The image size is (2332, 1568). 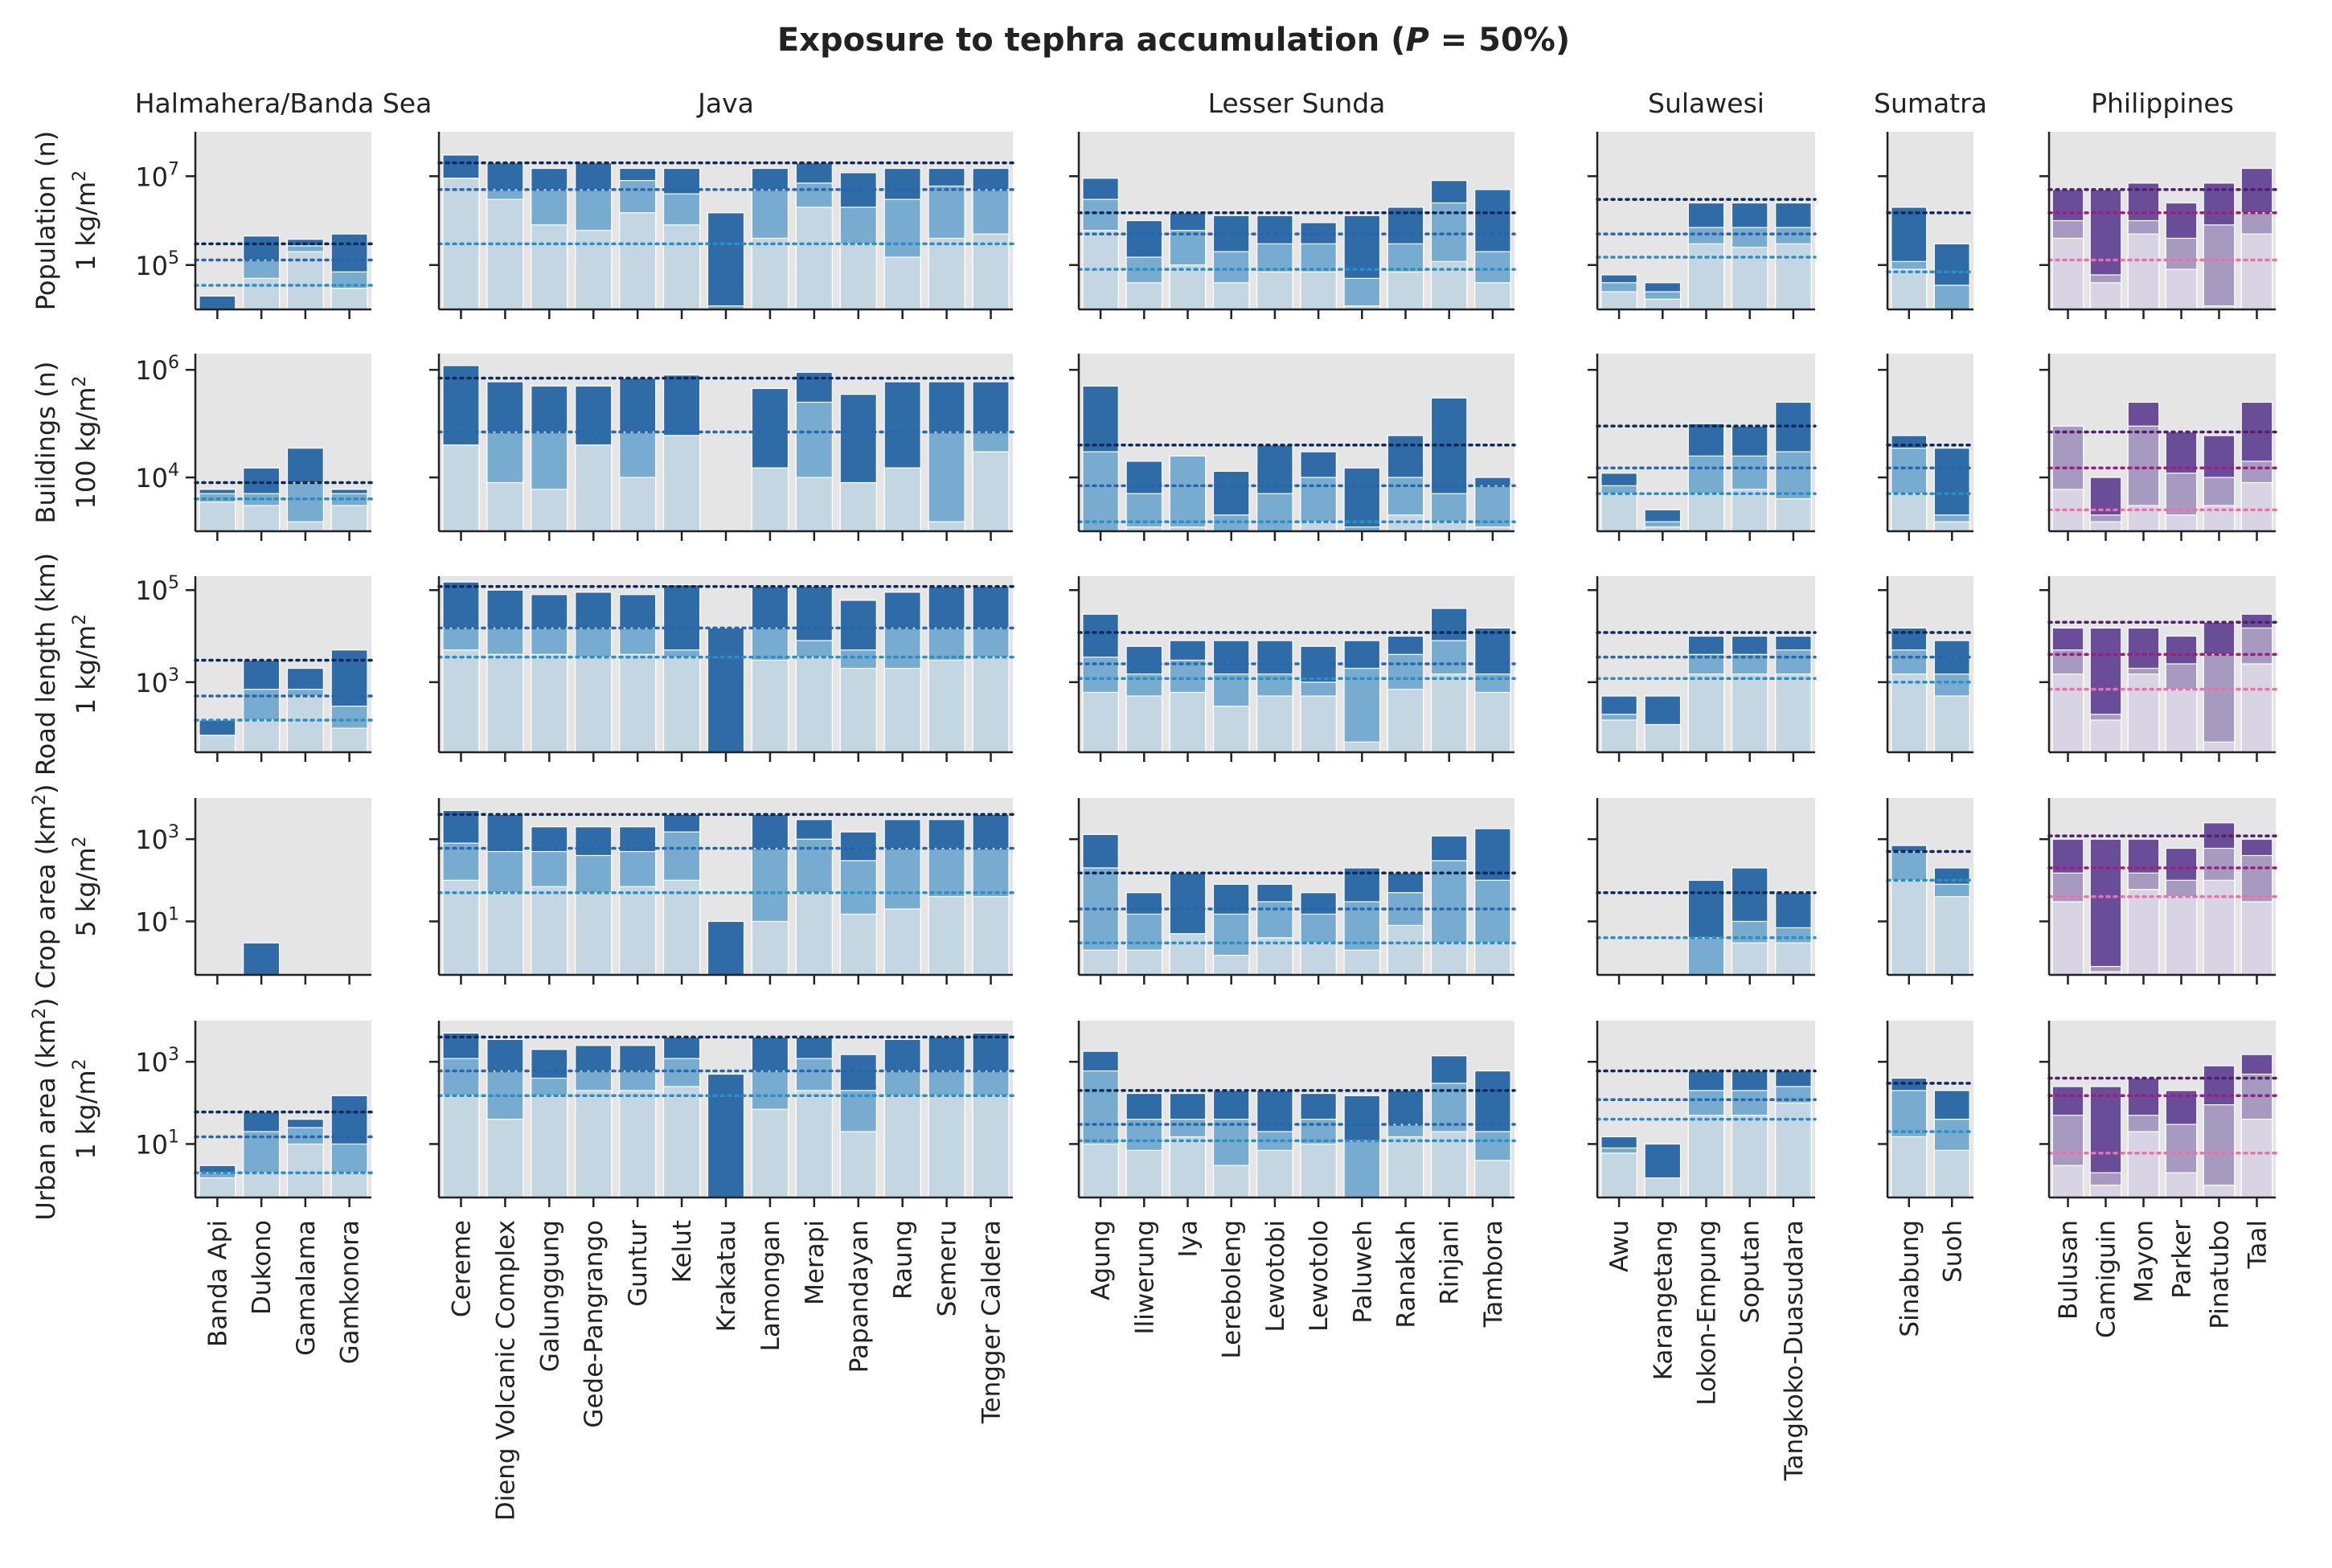 What do you see at coordinates (721, 203) in the screenshot?
I see `panel-population-n-java: Java` at bounding box center [721, 203].